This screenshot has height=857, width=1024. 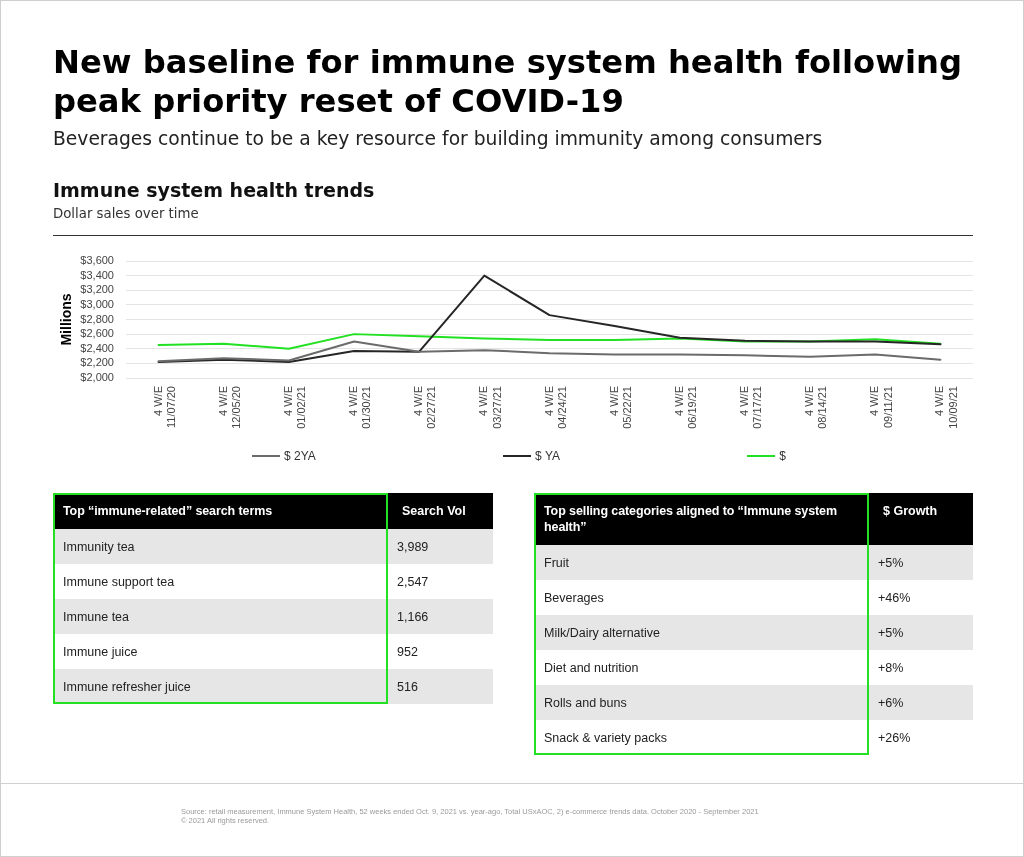 What do you see at coordinates (685, 407) in the screenshot?
I see `x-tick-label: 4 W/E 06/19/21` at bounding box center [685, 407].